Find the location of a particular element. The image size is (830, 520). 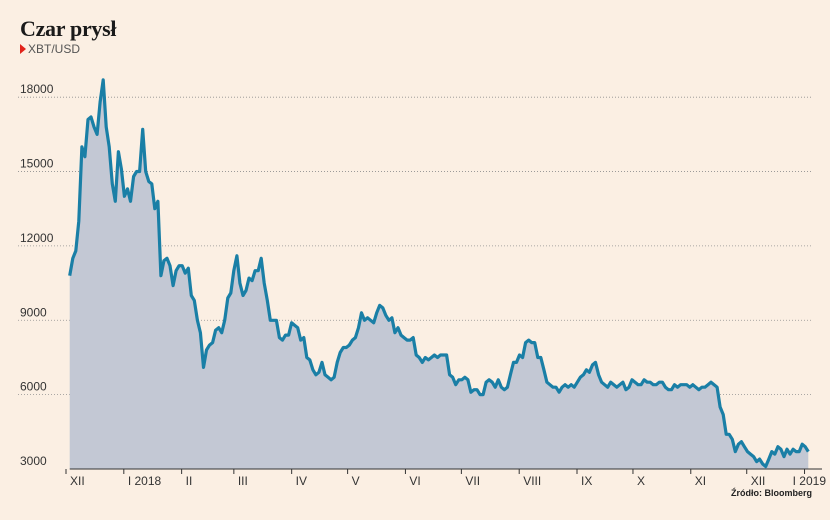

y-tick-label: 12000 is located at coordinates (37, 238).